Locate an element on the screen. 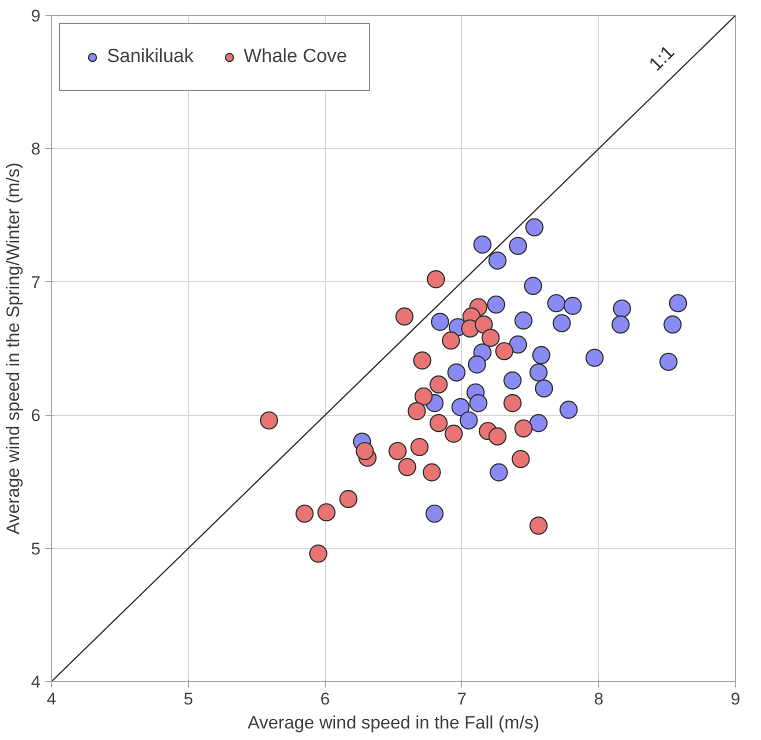 The height and width of the screenshot is (740, 761). legend-label: Whale Cove is located at coordinates (296, 57).